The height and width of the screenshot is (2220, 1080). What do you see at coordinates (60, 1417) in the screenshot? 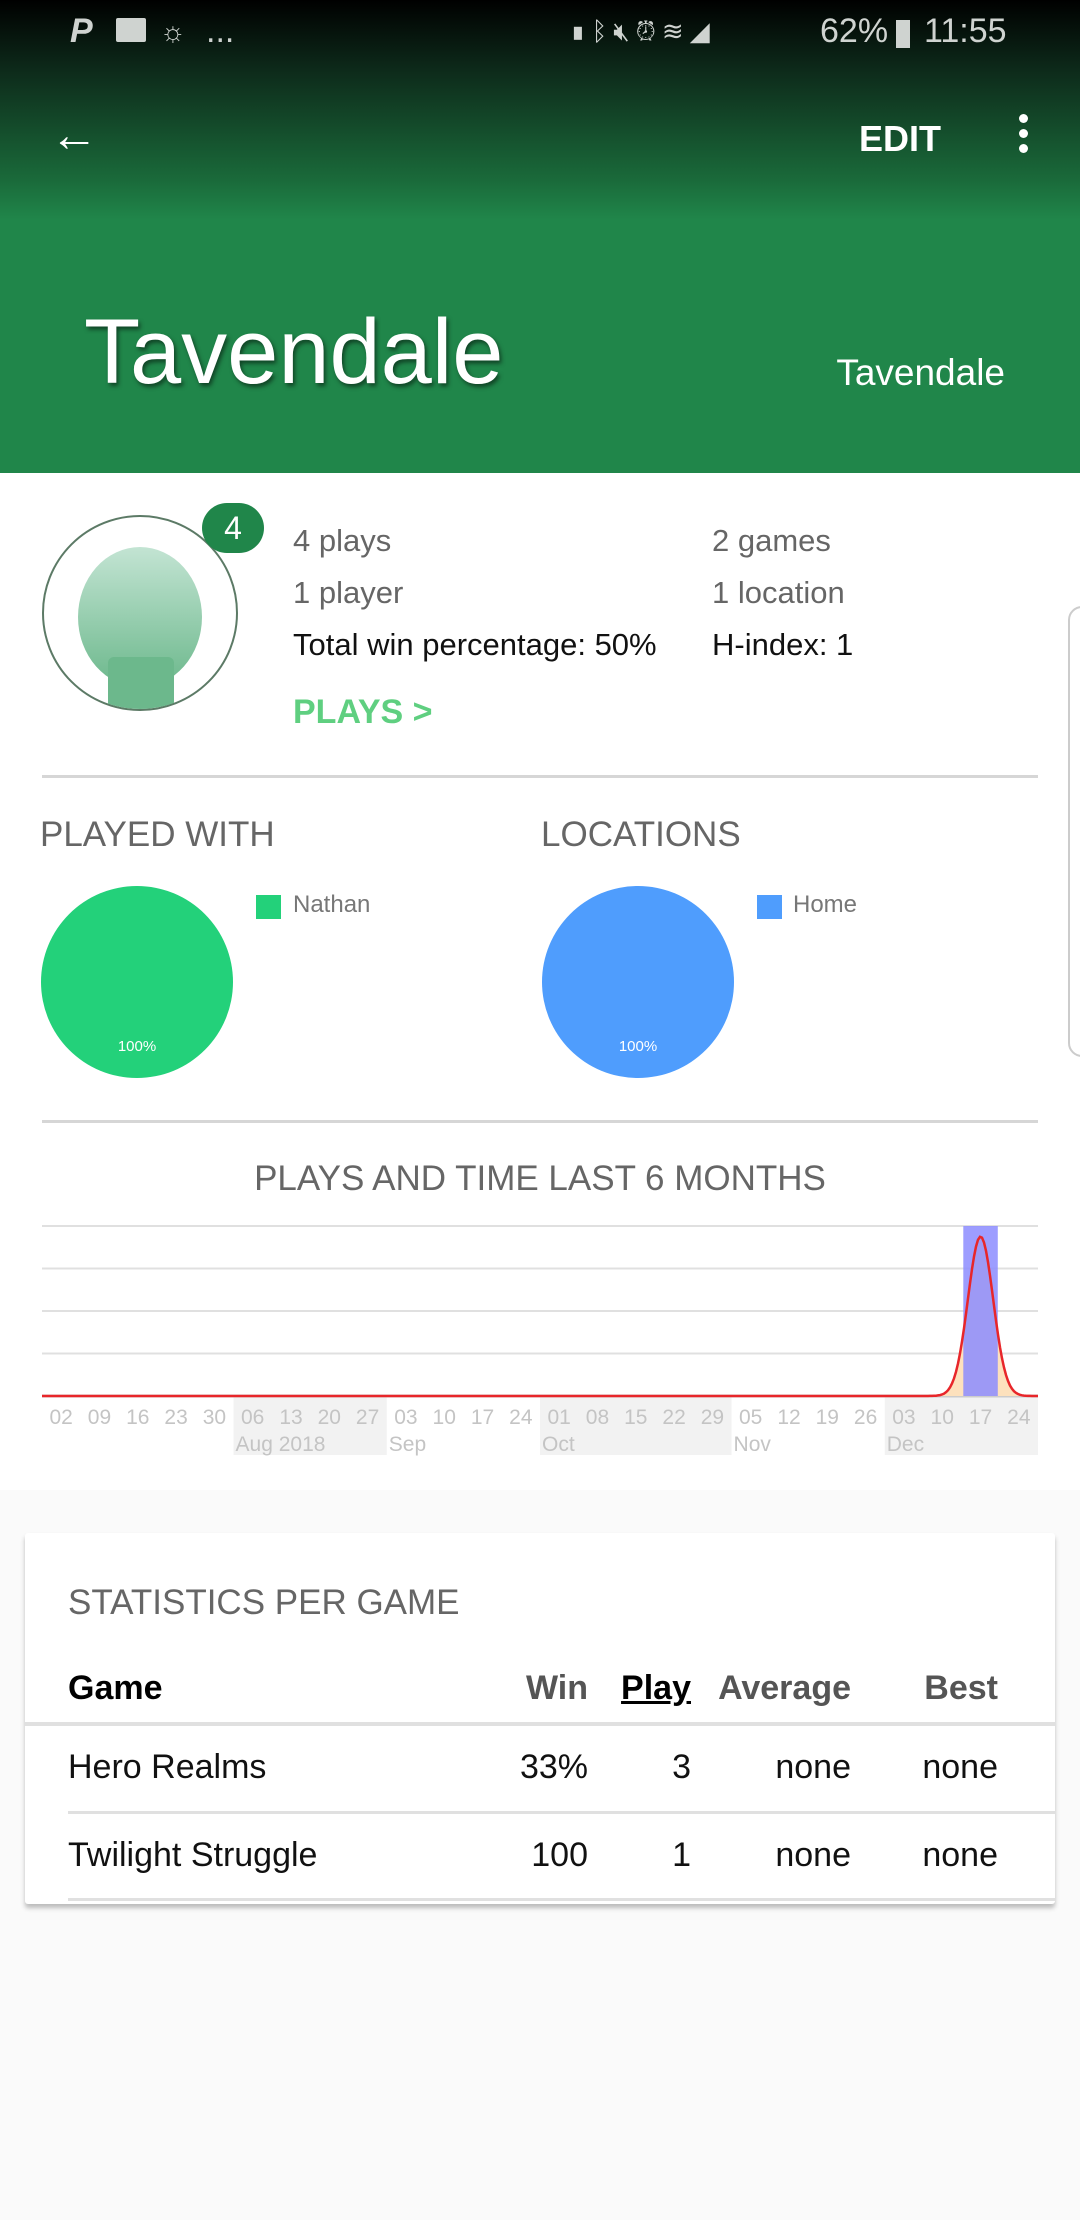
I see `x-tick-label: 02` at bounding box center [60, 1417].